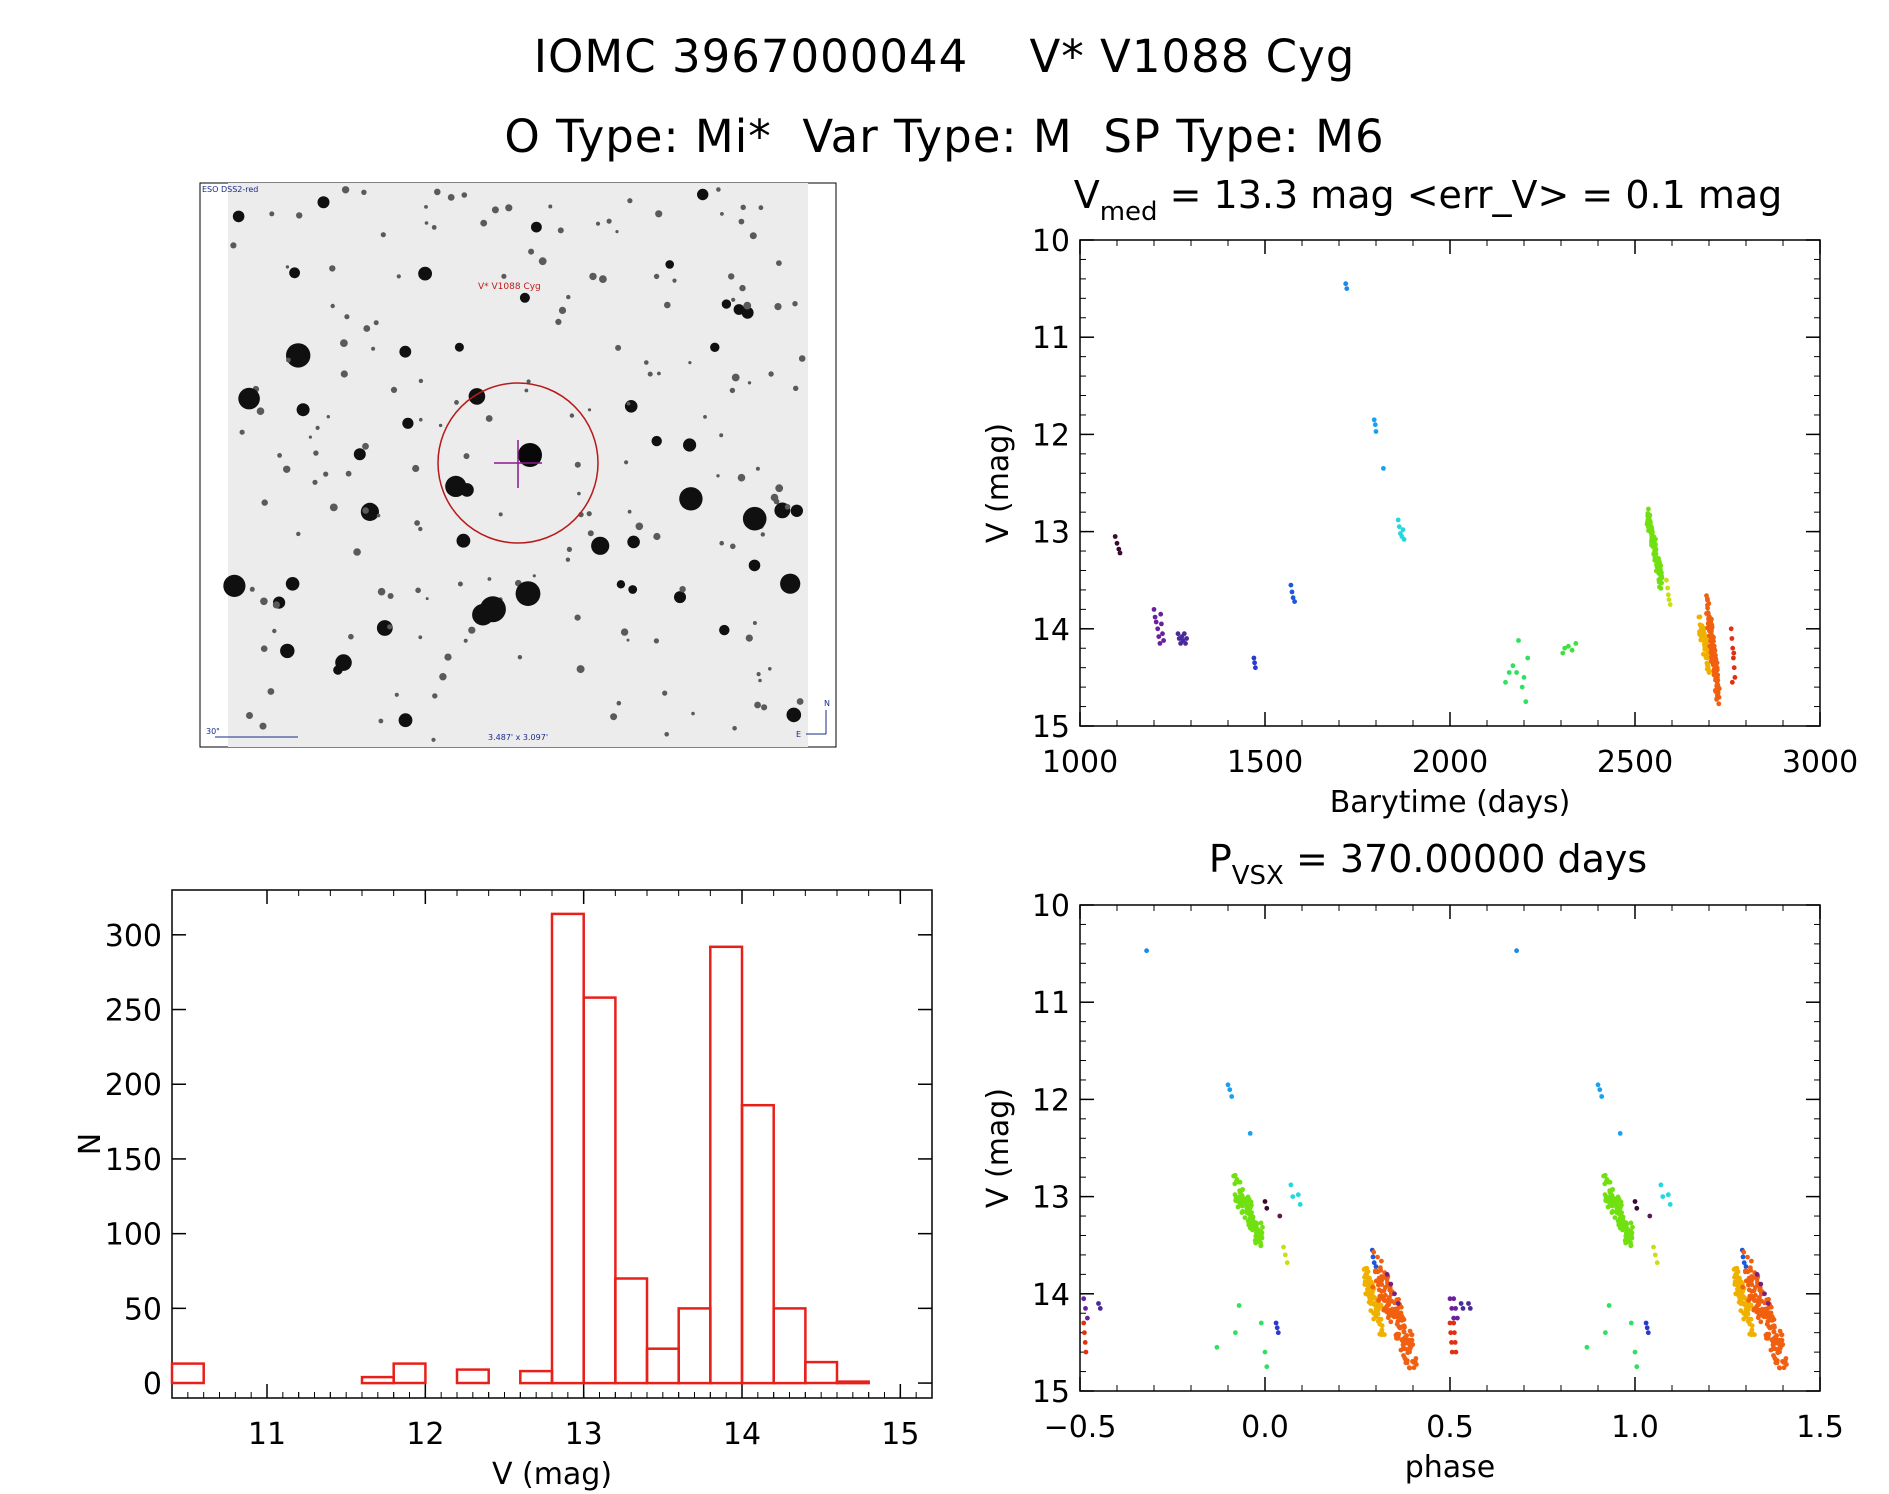 Image resolution: width=1889 pixels, height=1494 pixels. Describe the element at coordinates (827, 703) in the screenshot. I see `north-label: N` at that location.